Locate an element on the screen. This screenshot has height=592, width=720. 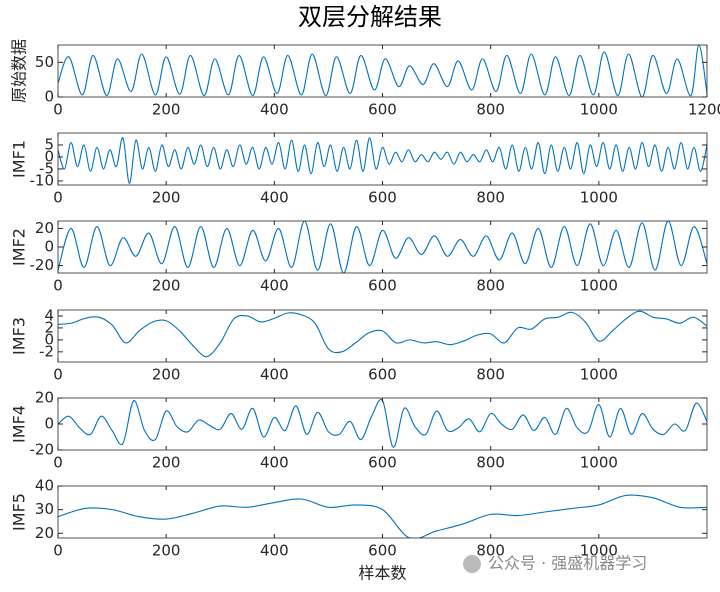
watermark-icon is located at coordinates (472, 564).